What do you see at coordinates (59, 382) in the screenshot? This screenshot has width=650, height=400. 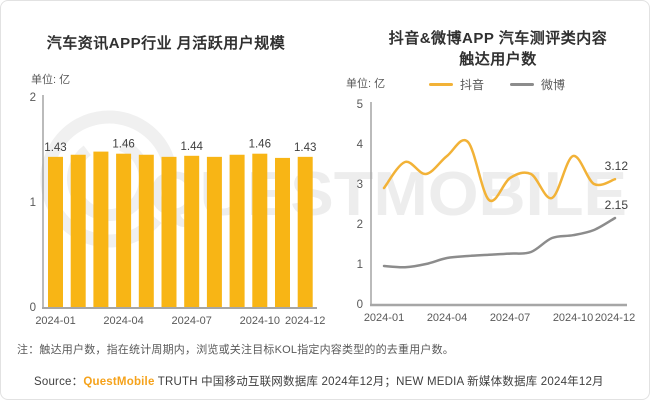 I see `source-prefix: Source：` at bounding box center [59, 382].